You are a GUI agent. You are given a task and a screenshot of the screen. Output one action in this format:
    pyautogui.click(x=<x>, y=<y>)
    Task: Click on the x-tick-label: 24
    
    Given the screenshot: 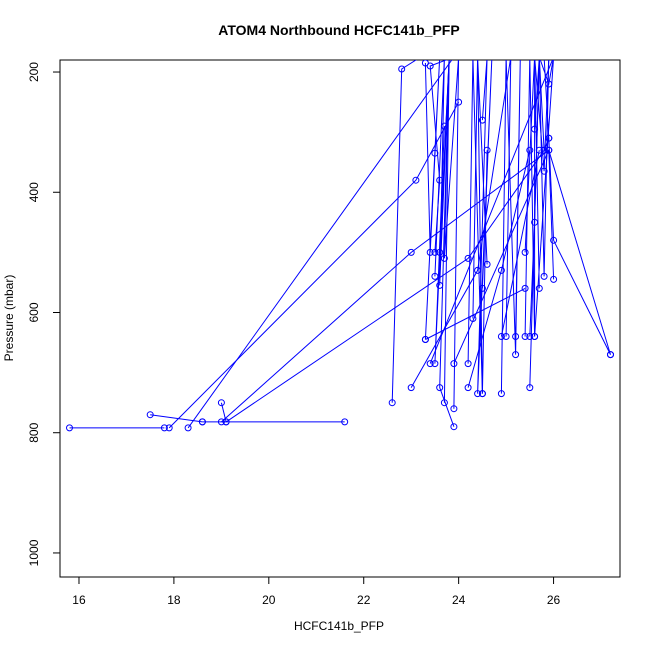 What is the action you would take?
    pyautogui.click(x=459, y=600)
    